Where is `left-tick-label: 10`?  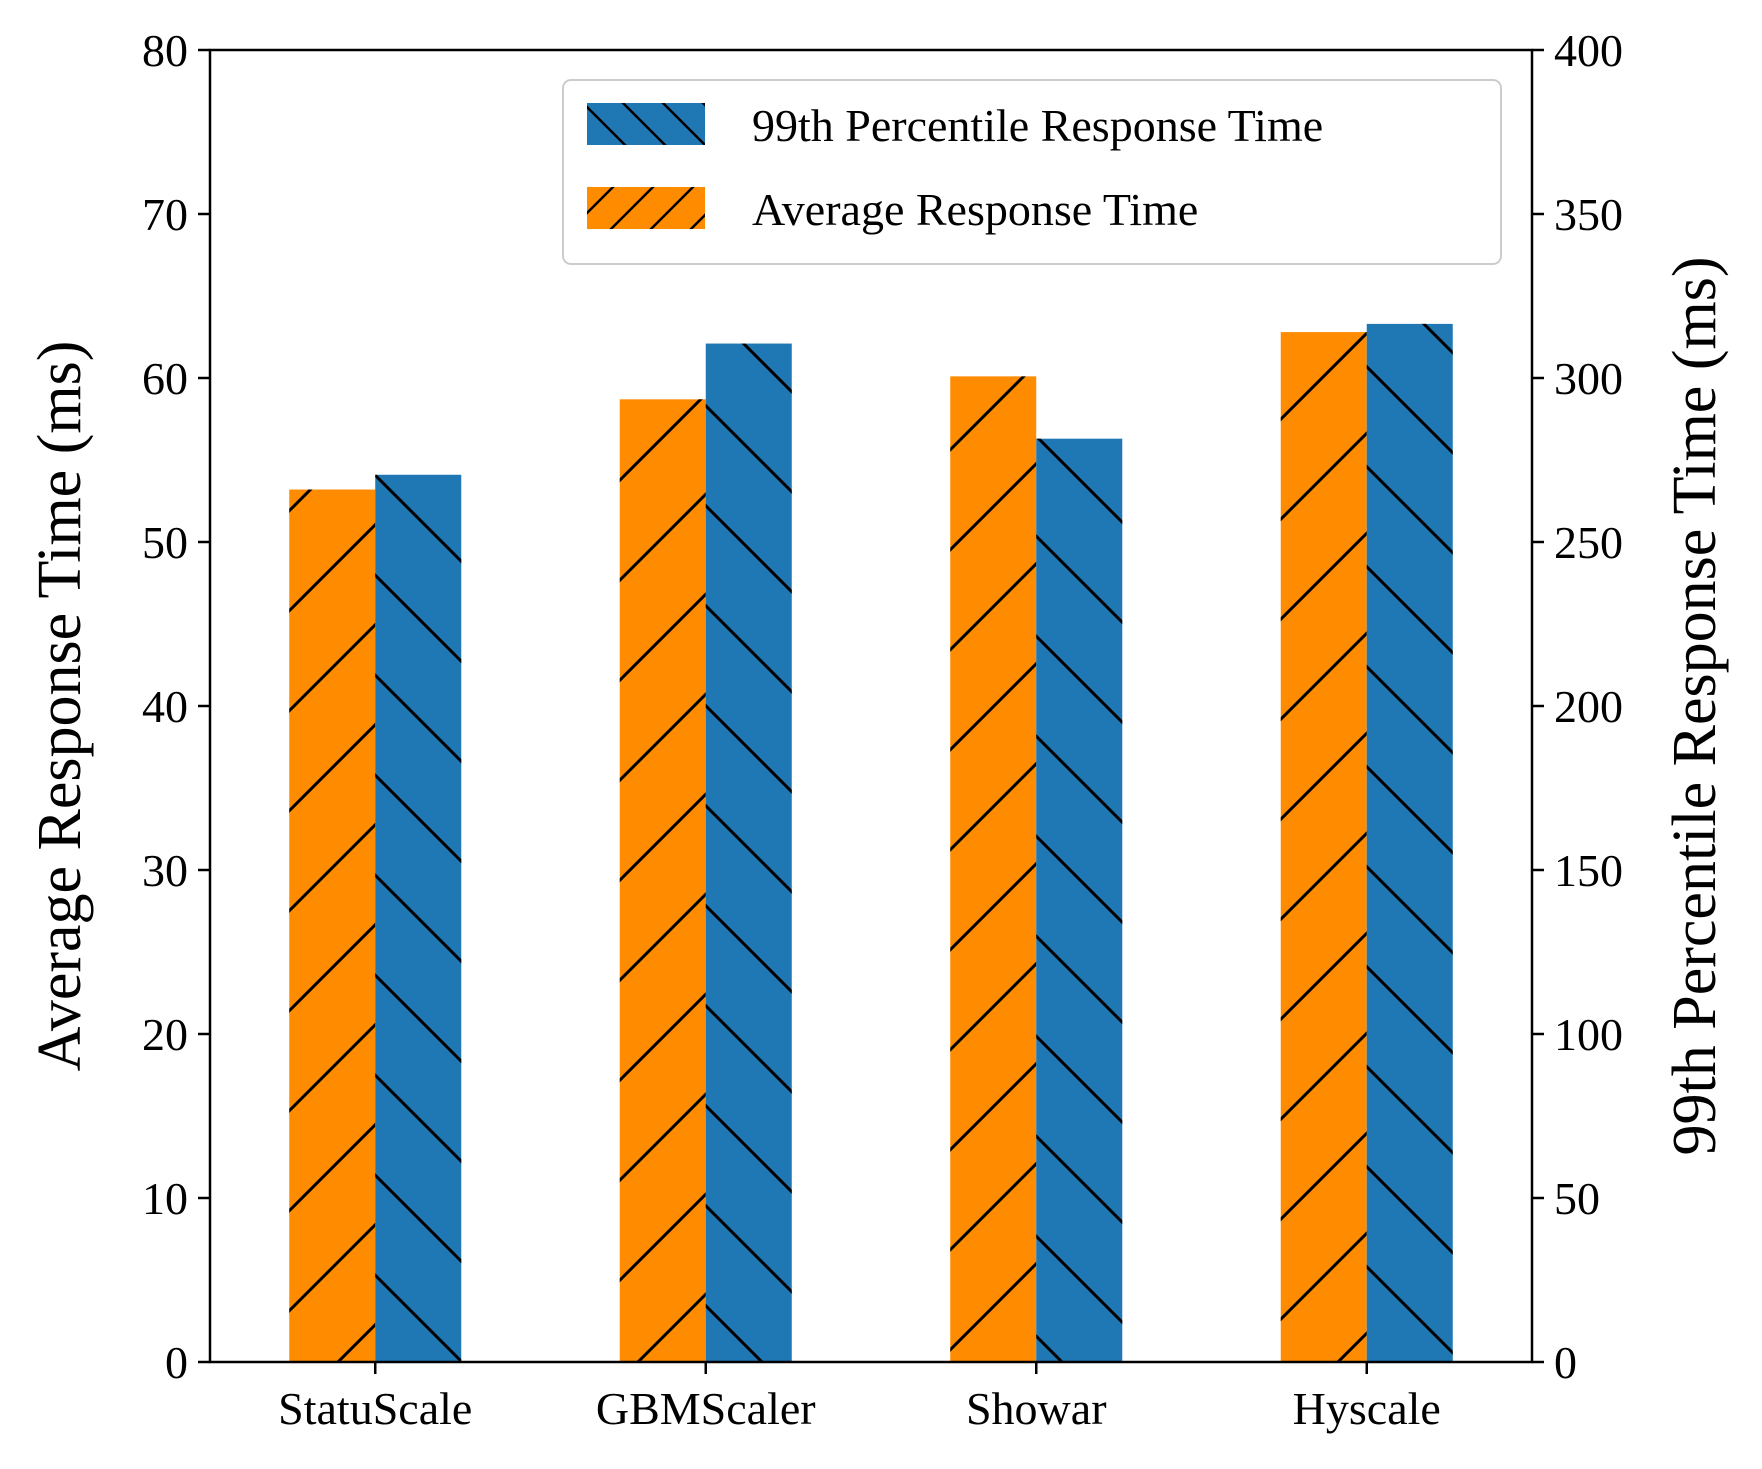
left-tick-label: 10 is located at coordinates (165, 1198).